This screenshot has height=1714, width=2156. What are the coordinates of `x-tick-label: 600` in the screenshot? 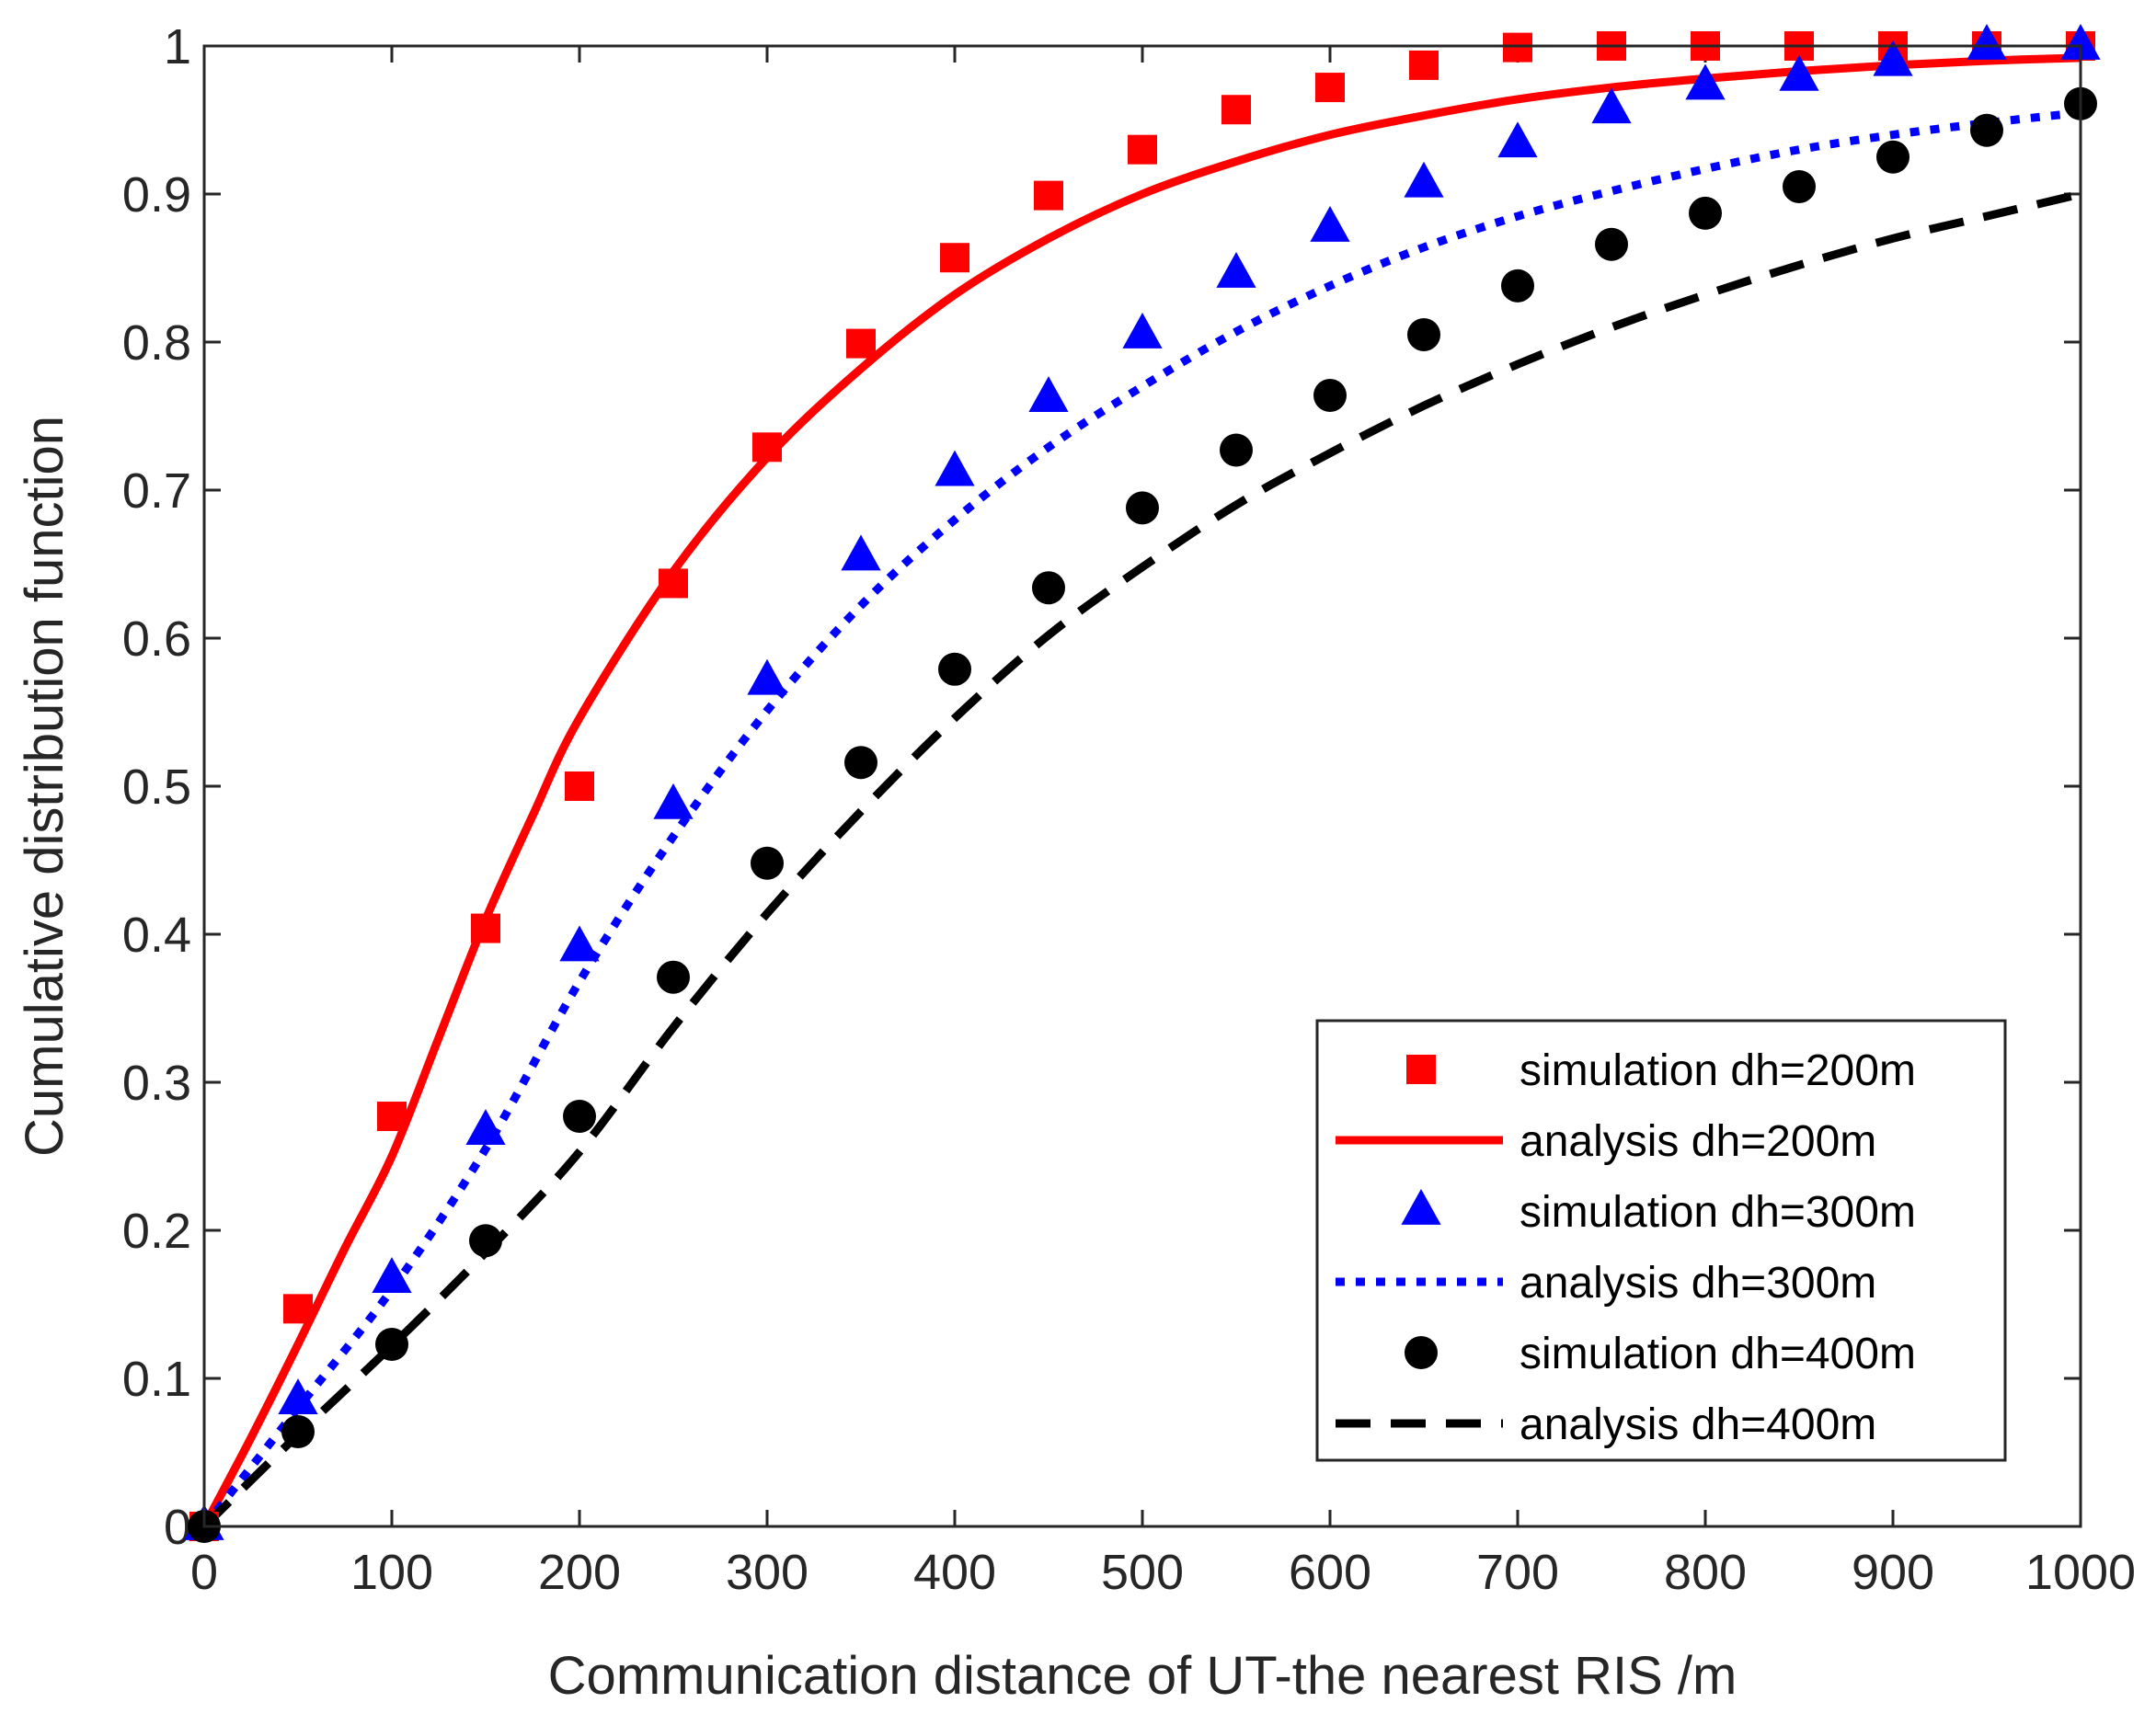 It's located at (1330, 1572).